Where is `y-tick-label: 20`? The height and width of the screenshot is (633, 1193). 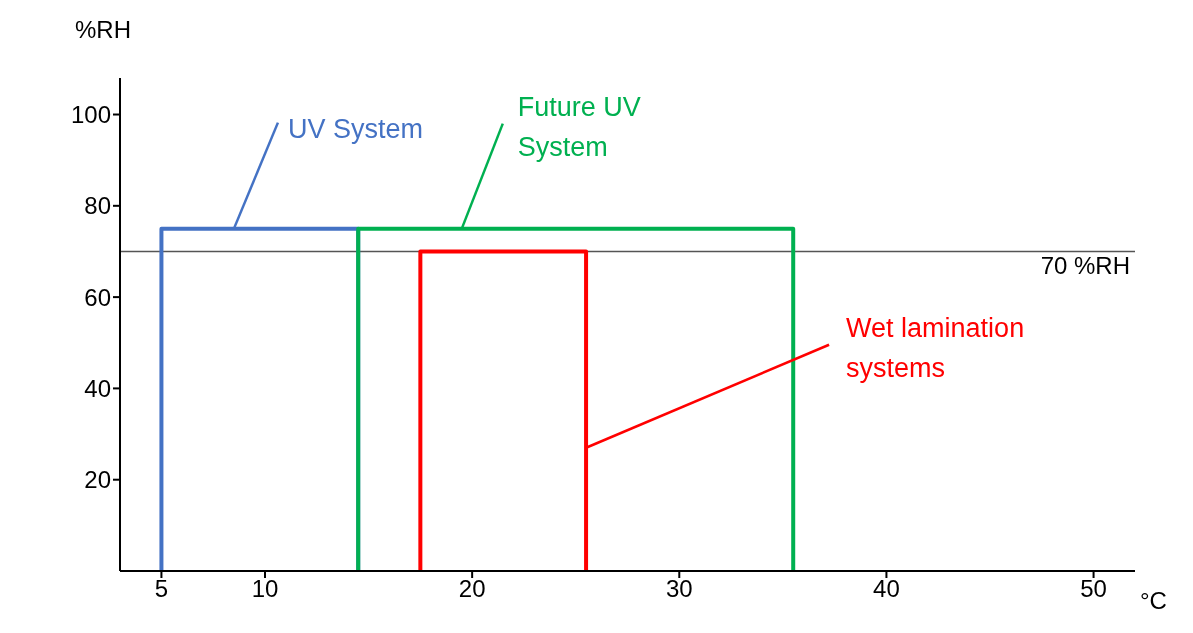 y-tick-label: 20 is located at coordinates (97, 480).